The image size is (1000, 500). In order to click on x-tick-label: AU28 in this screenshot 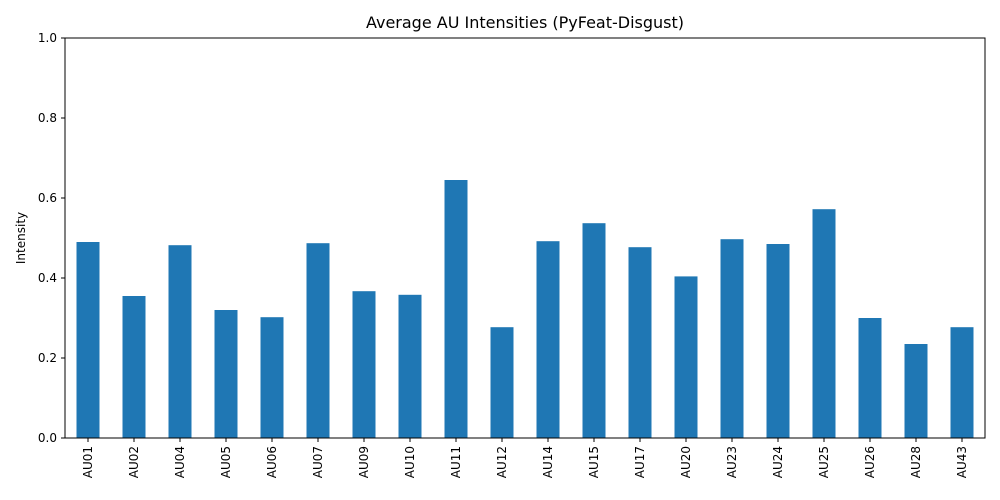, I will do `click(916, 462)`.